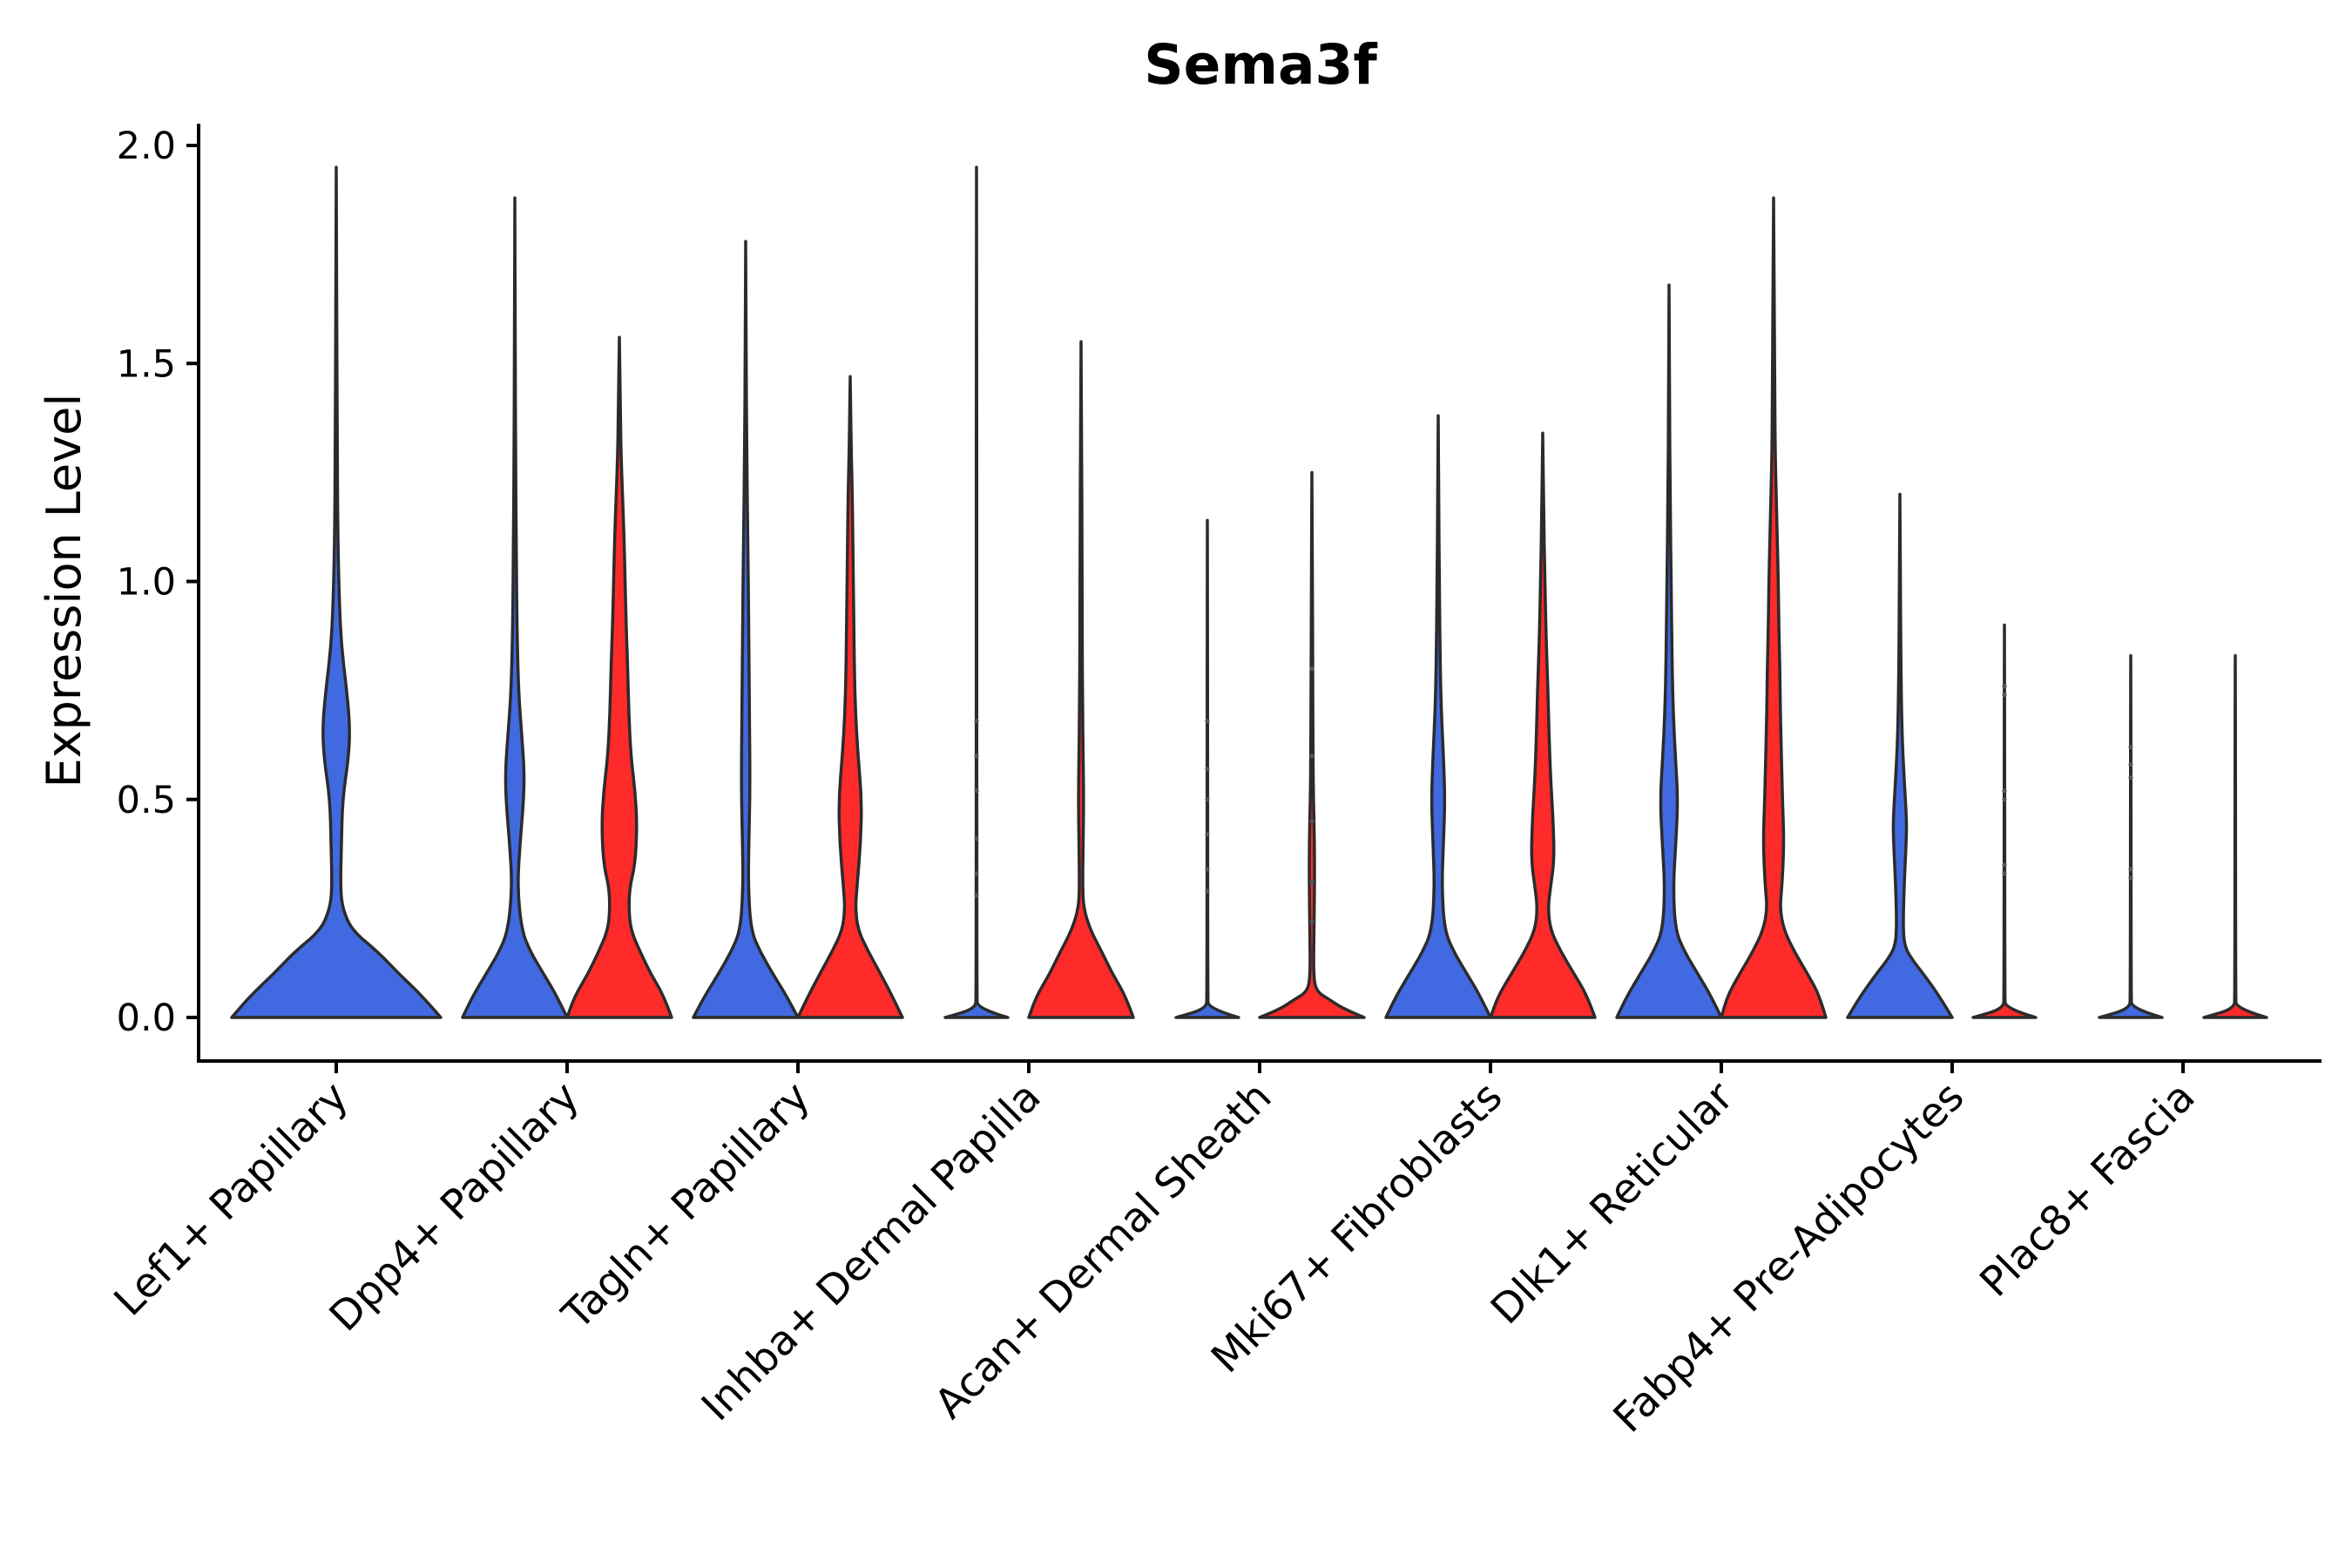  I want to click on x-tick-label: Dlk1+ Reticular, so click(1612, 1203).